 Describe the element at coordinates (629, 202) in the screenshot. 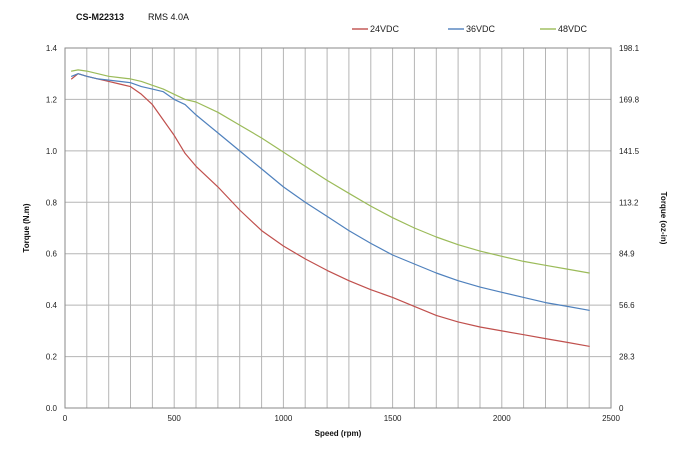

I see `y2-tick-label: 113.2` at that location.